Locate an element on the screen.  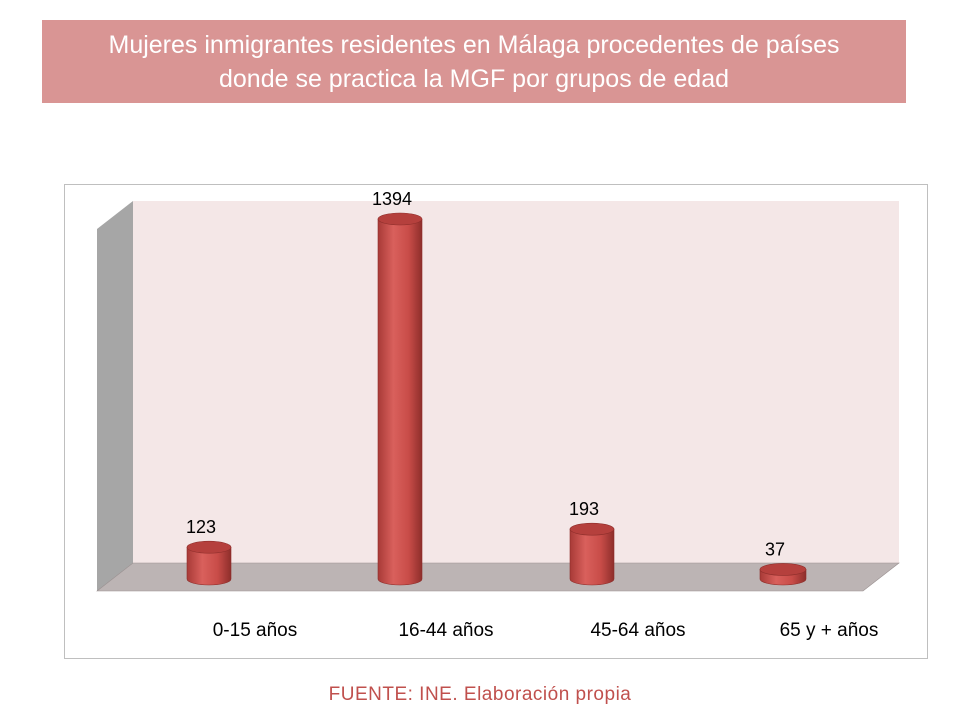
category-label: 45-64 años is located at coordinates (637, 630).